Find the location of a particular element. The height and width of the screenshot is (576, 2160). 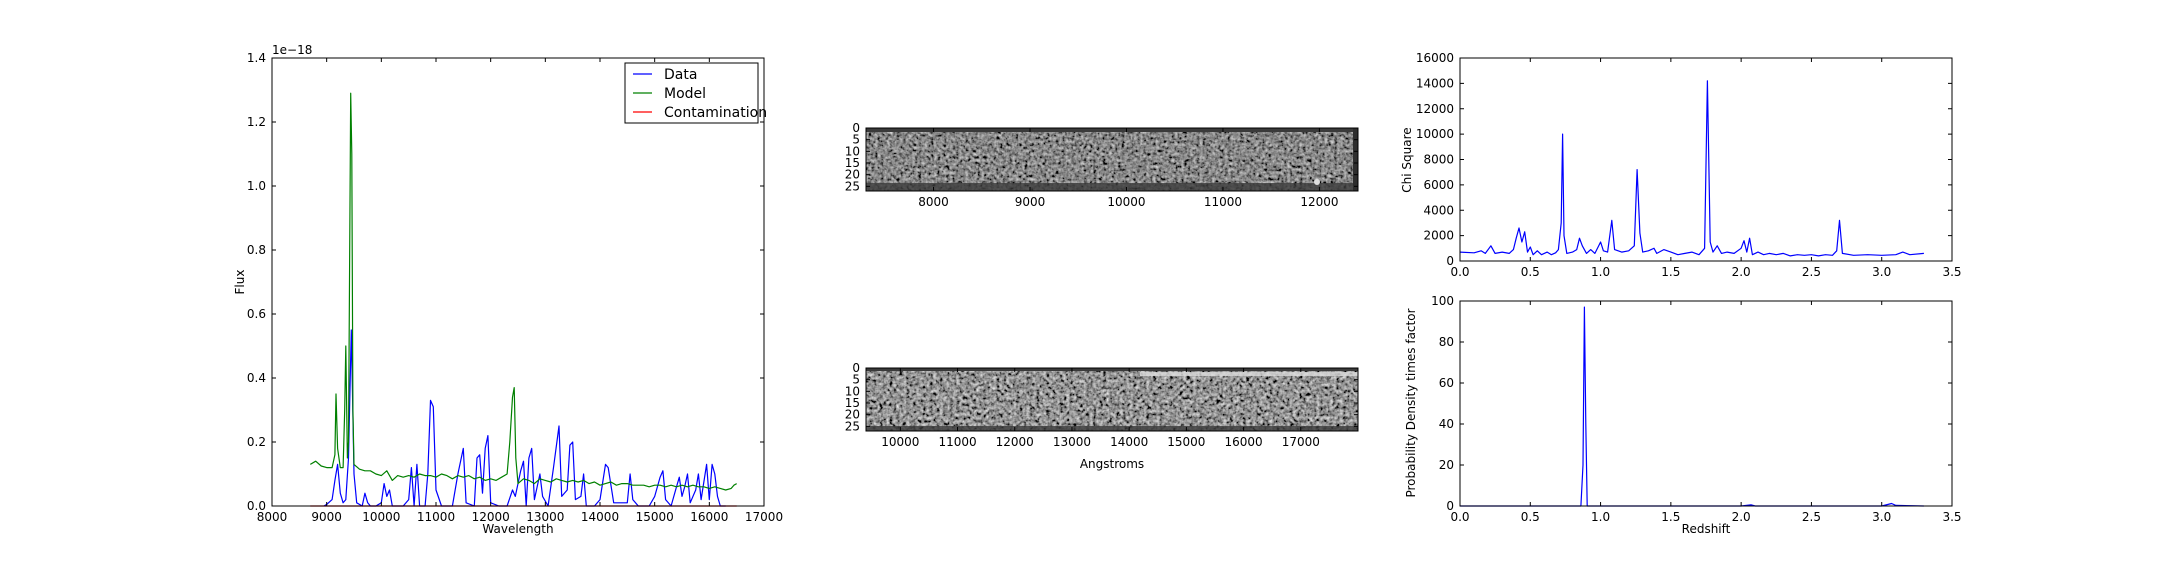

chisq-ytick-label: 2000 is located at coordinates (1438, 236).